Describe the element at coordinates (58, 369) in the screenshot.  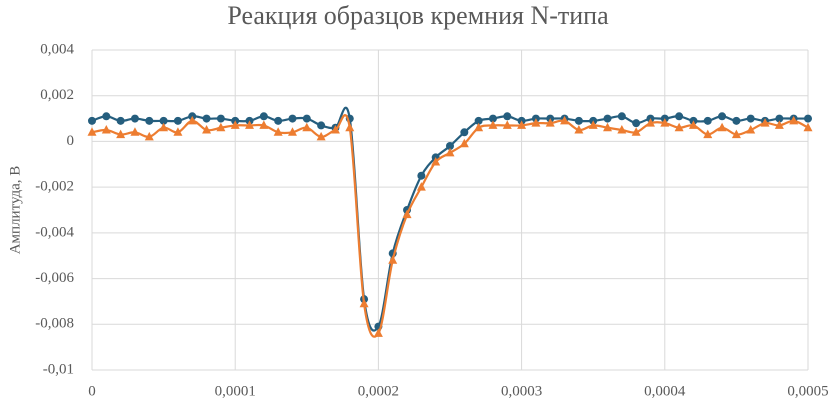
I see `y-tick-label: -0,01` at that location.